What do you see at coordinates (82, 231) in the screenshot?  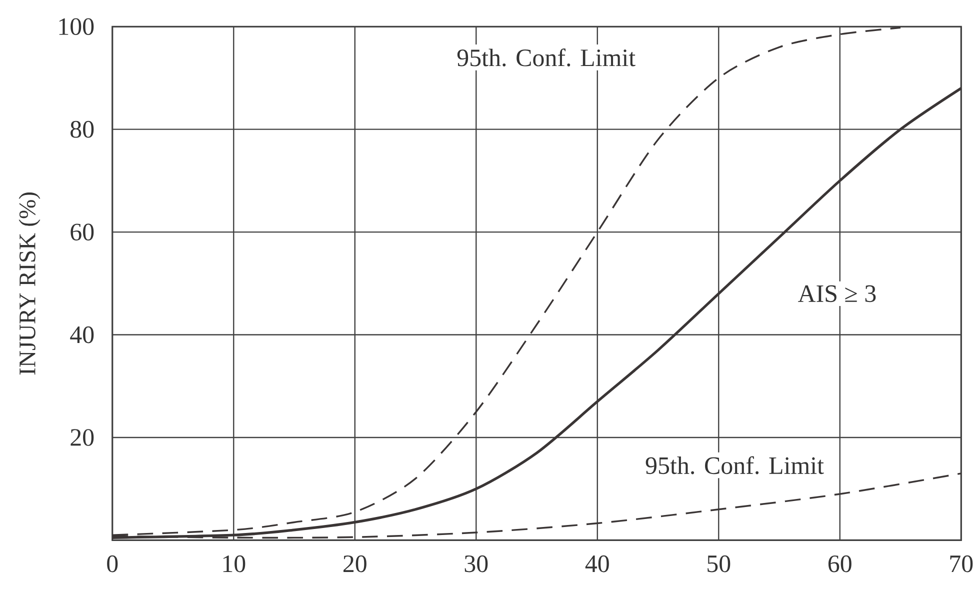 I see `y-tick-label: 60` at bounding box center [82, 231].